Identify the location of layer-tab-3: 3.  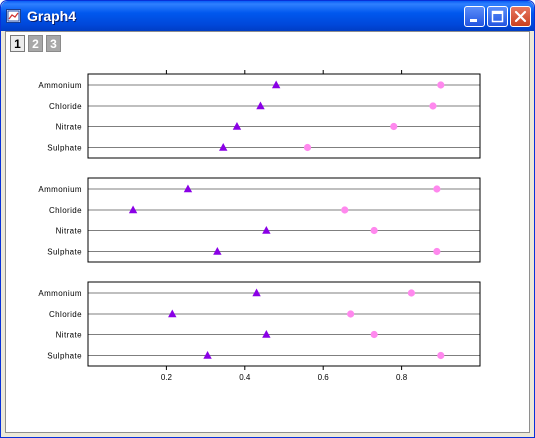
(53, 43).